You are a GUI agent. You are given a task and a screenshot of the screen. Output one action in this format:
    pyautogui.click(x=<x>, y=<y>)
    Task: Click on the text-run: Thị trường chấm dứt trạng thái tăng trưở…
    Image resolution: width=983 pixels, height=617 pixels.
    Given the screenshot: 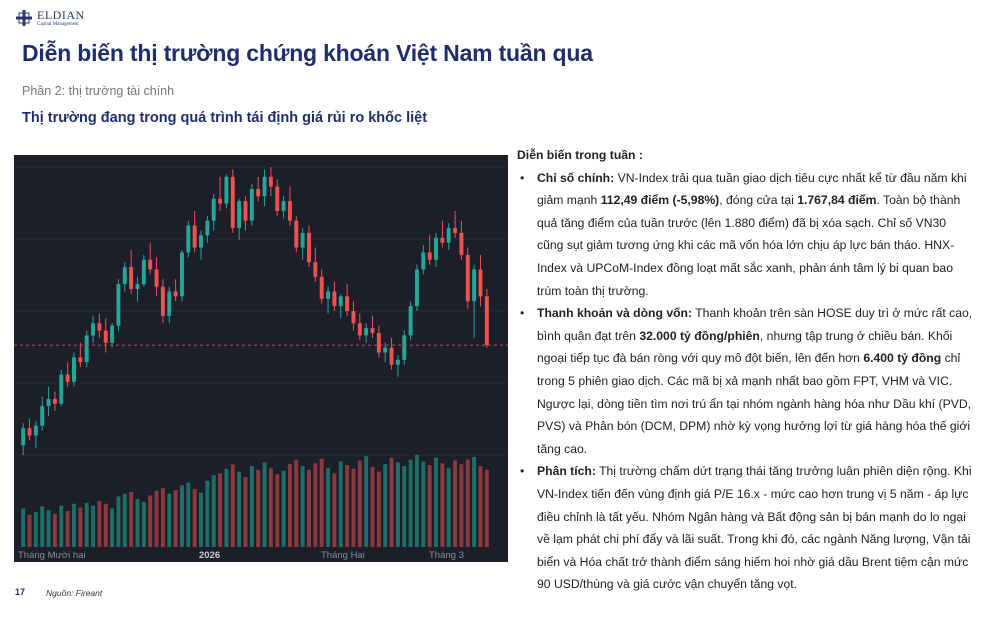 What is the action you would take?
    pyautogui.click(x=754, y=528)
    